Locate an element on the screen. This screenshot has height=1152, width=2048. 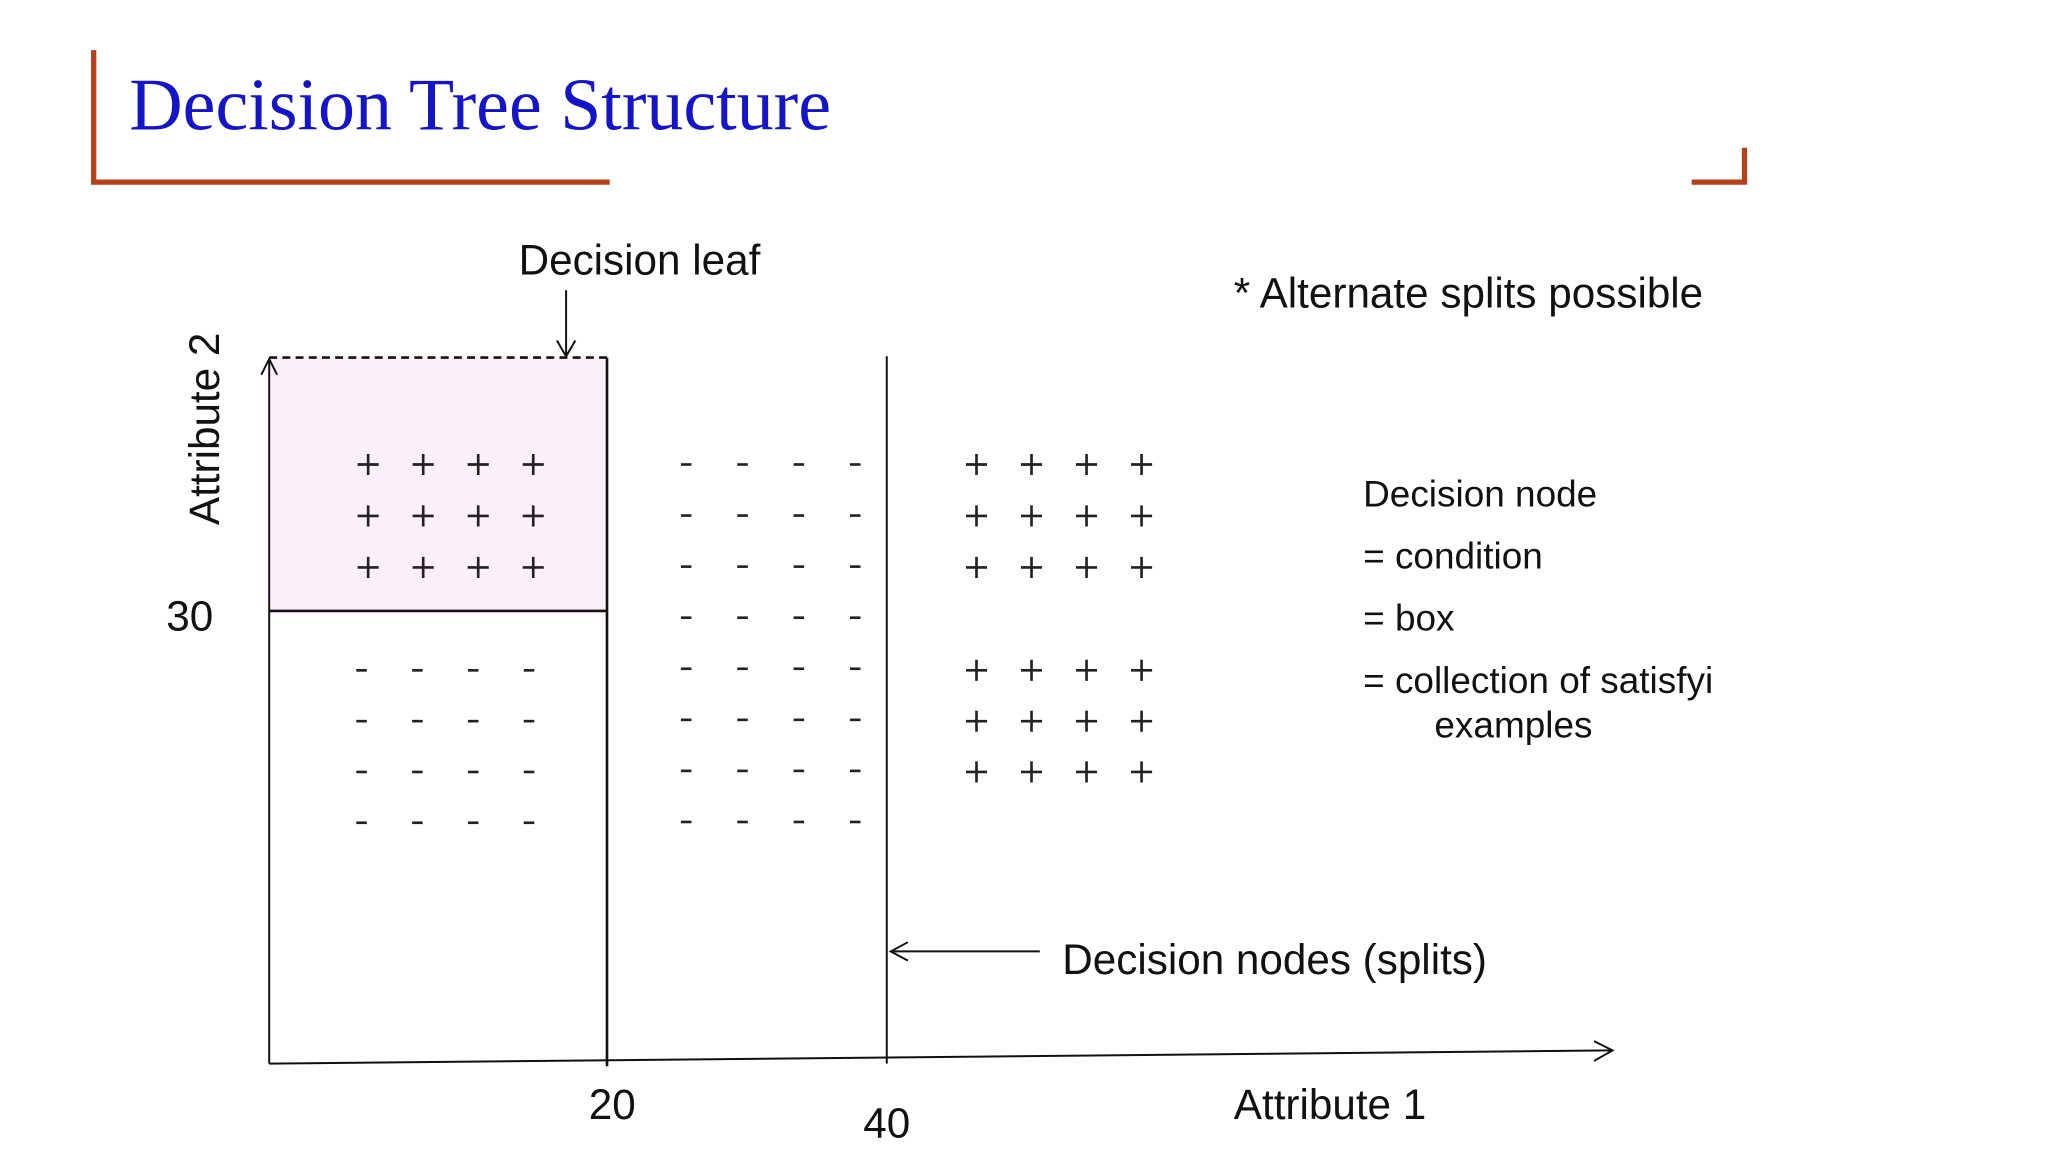
alternate-splits-note: * Alternate splits possible is located at coordinates (1468, 292).